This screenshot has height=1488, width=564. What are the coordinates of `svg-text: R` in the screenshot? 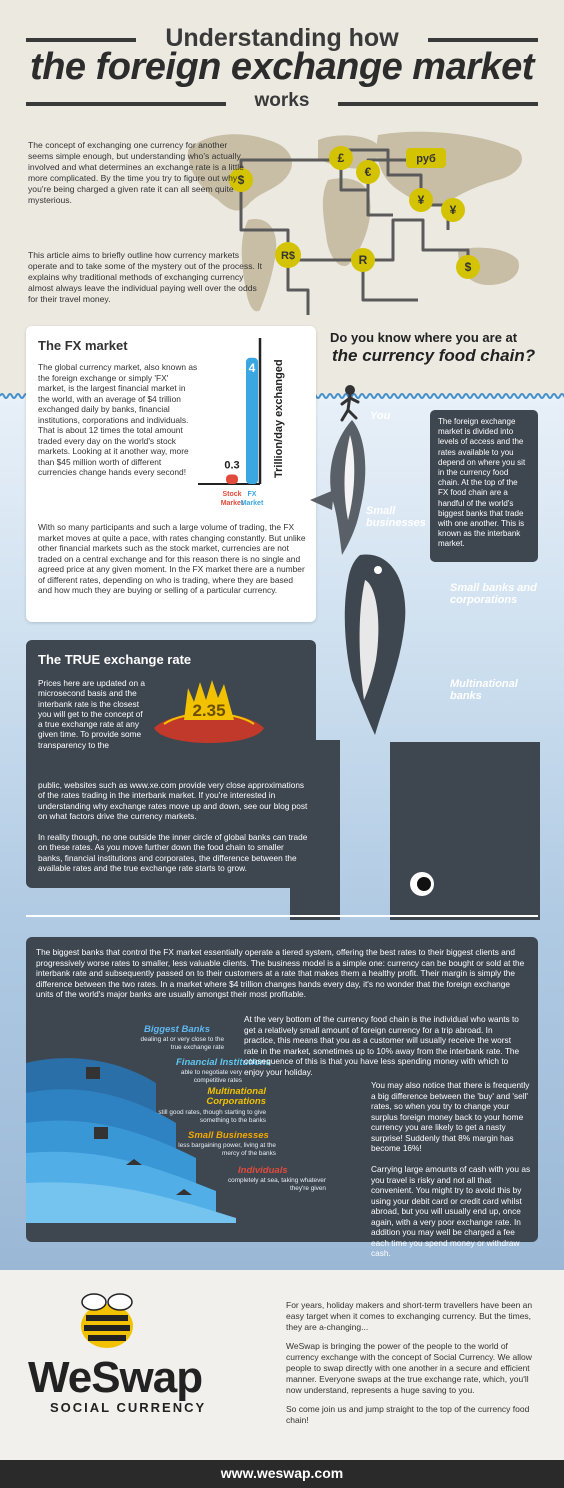 It's located at (363, 260).